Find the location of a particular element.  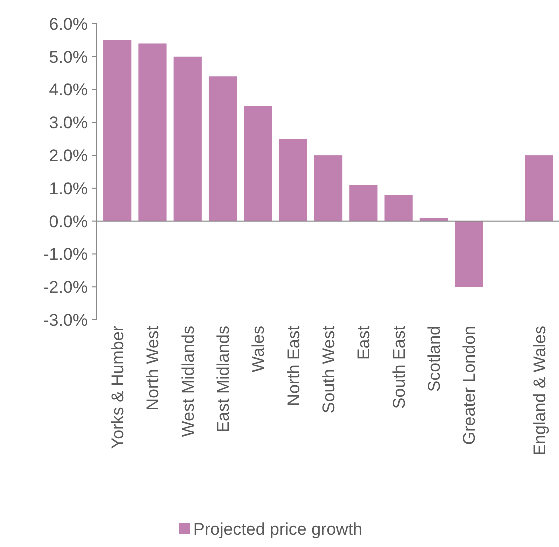

y-tick-label: -1.0% is located at coordinates (66, 254).